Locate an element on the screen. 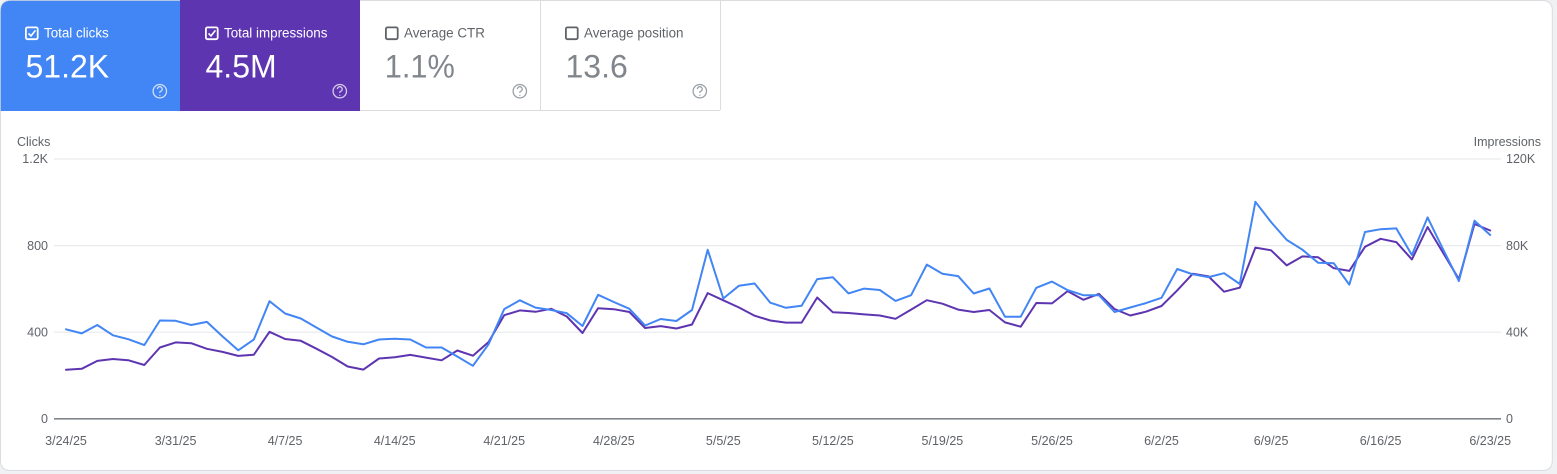  svg-text: 4/28/25 is located at coordinates (614, 441).